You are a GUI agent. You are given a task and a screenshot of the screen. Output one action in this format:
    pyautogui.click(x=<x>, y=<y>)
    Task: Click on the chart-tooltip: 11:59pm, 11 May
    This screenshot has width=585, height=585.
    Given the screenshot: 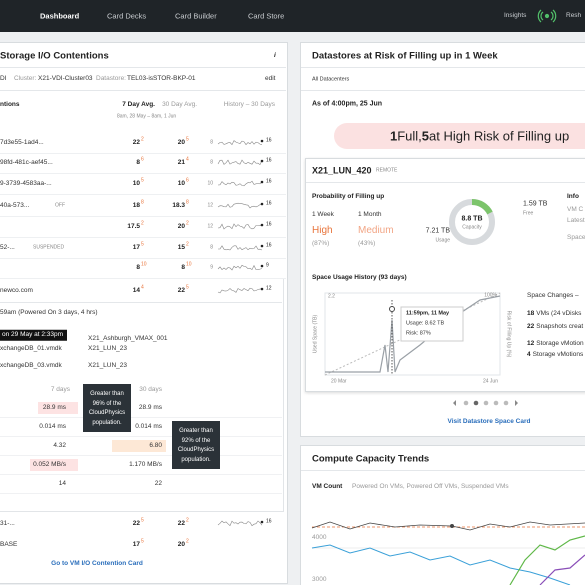 What is the action you would take?
    pyautogui.click(x=428, y=313)
    